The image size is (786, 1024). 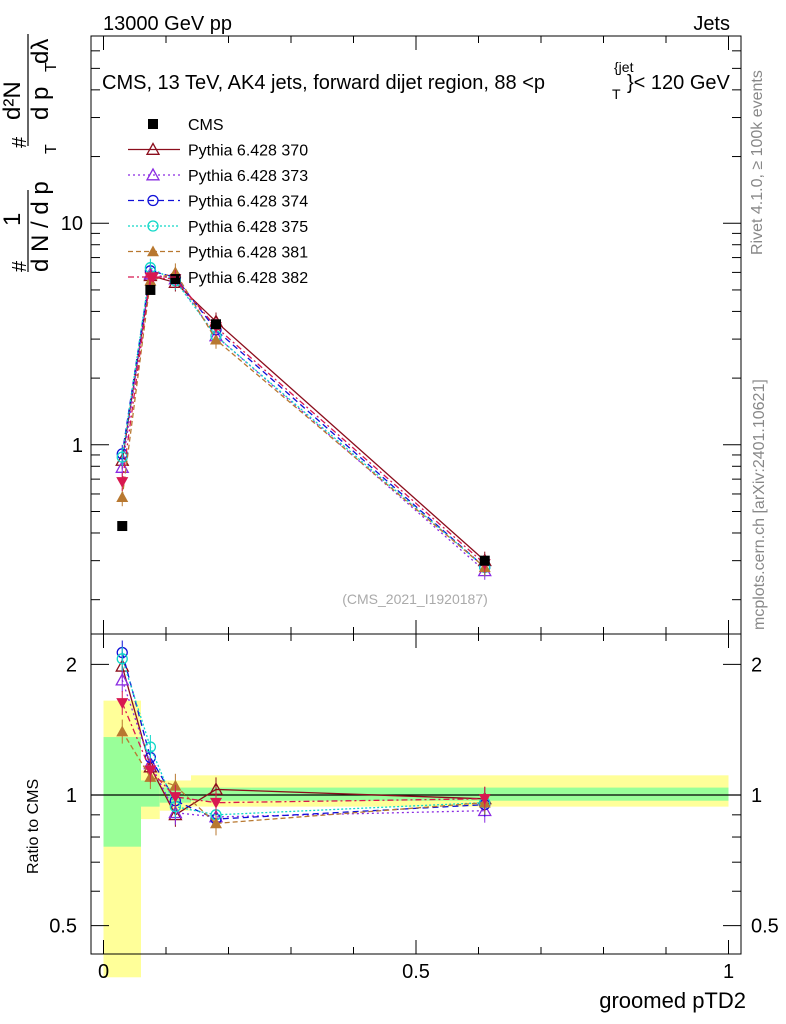 I want to click on ratio-y-tick-label-right-2: 2, so click(x=756, y=665).